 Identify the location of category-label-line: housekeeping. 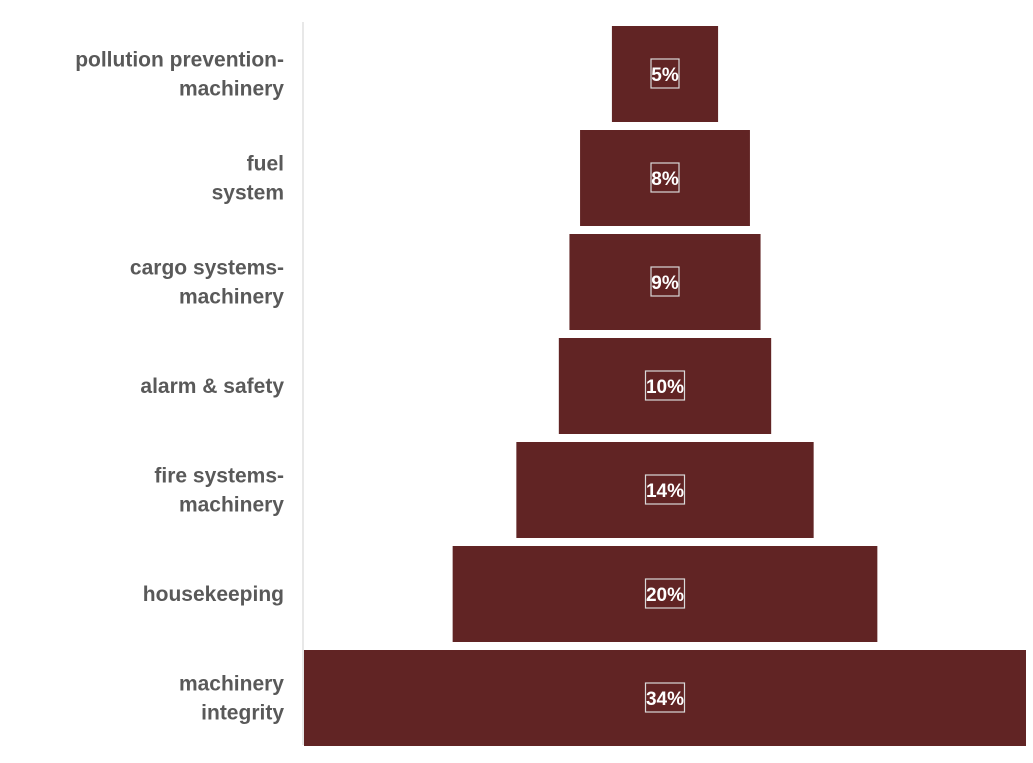
(213, 594).